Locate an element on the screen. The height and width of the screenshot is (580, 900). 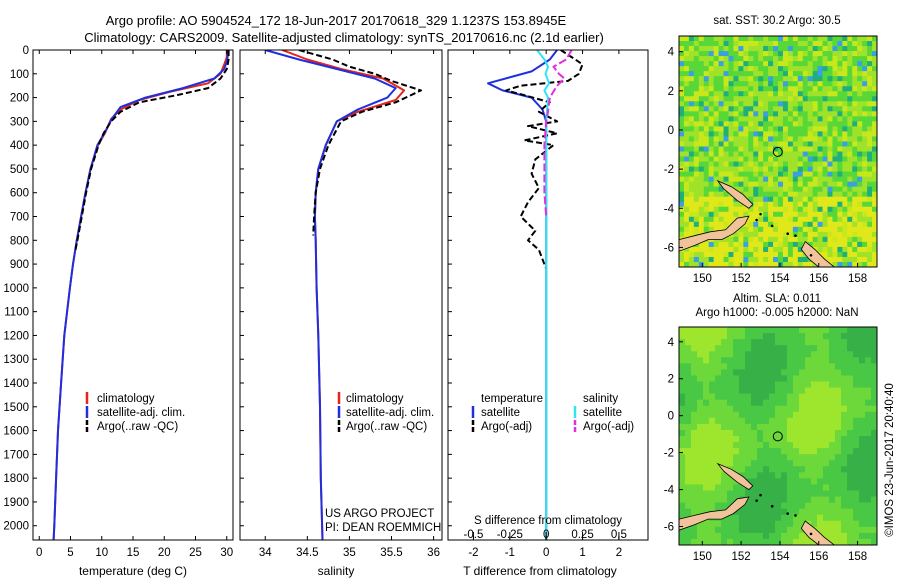
x-tick-label: 34.5 is located at coordinates (307, 553).